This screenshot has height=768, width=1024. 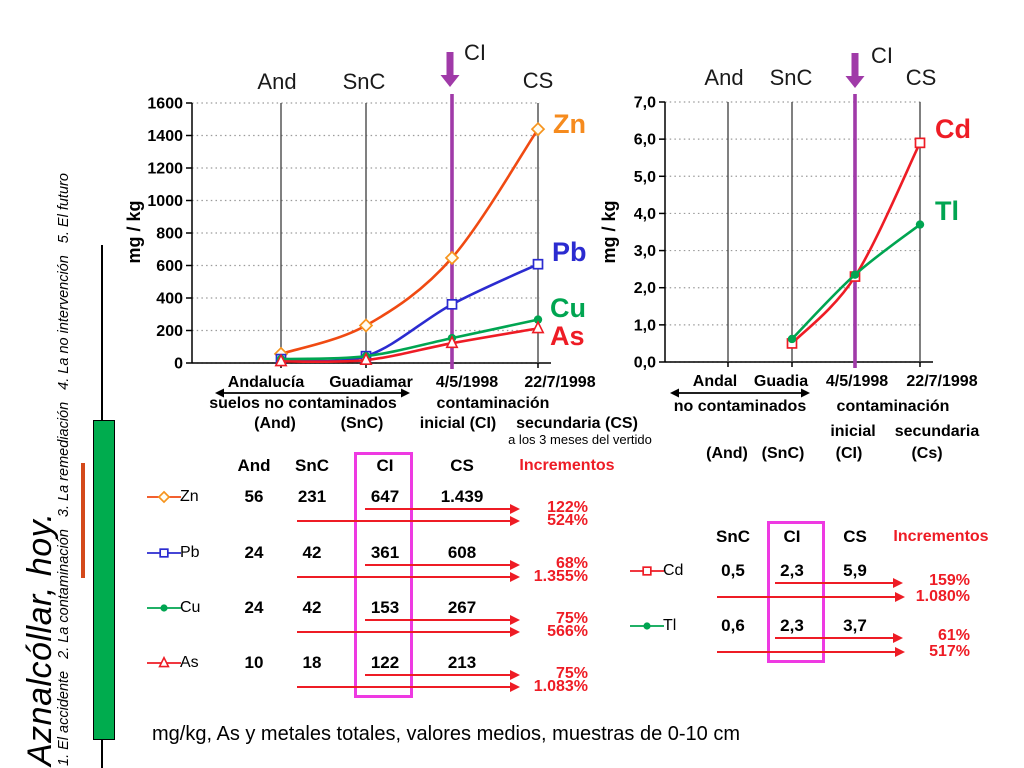 What do you see at coordinates (715, 381) in the screenshot?
I see `x-annotation: Andal` at bounding box center [715, 381].